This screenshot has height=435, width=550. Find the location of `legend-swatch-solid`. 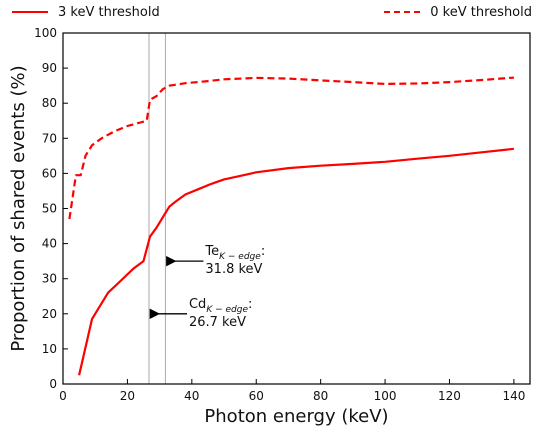

legend-swatch-solid is located at coordinates (30, 12).